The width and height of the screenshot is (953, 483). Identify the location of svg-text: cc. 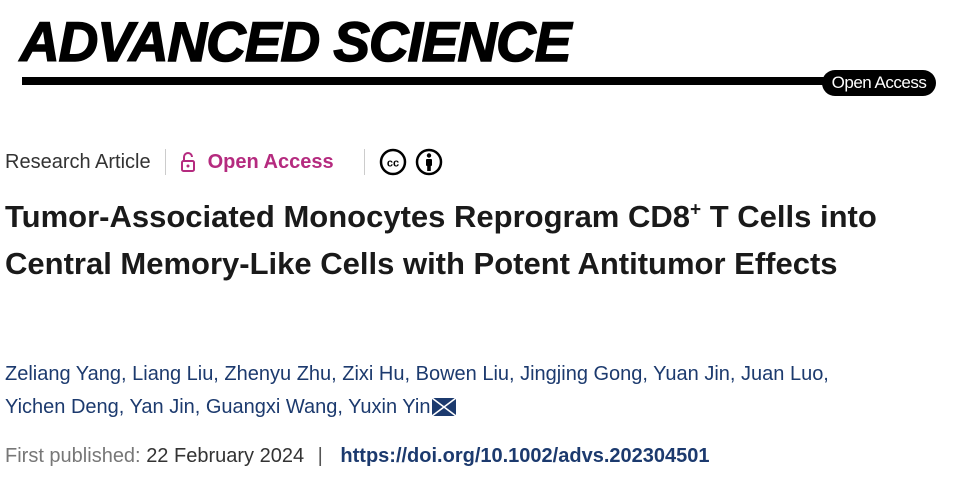
(393, 164).